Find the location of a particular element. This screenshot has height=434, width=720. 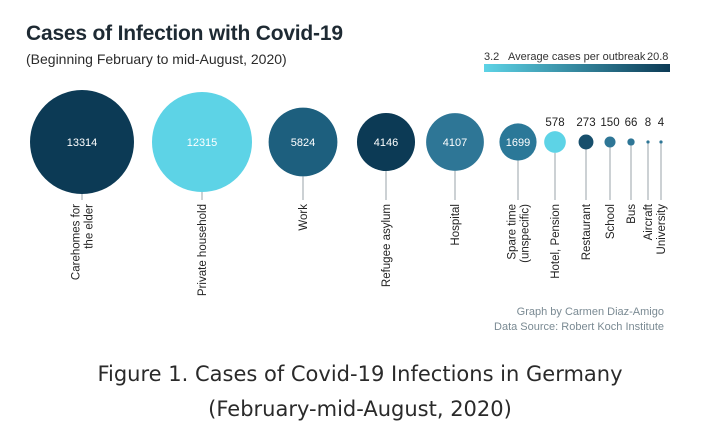

value-label-restaurant: 273 is located at coordinates (585, 123).